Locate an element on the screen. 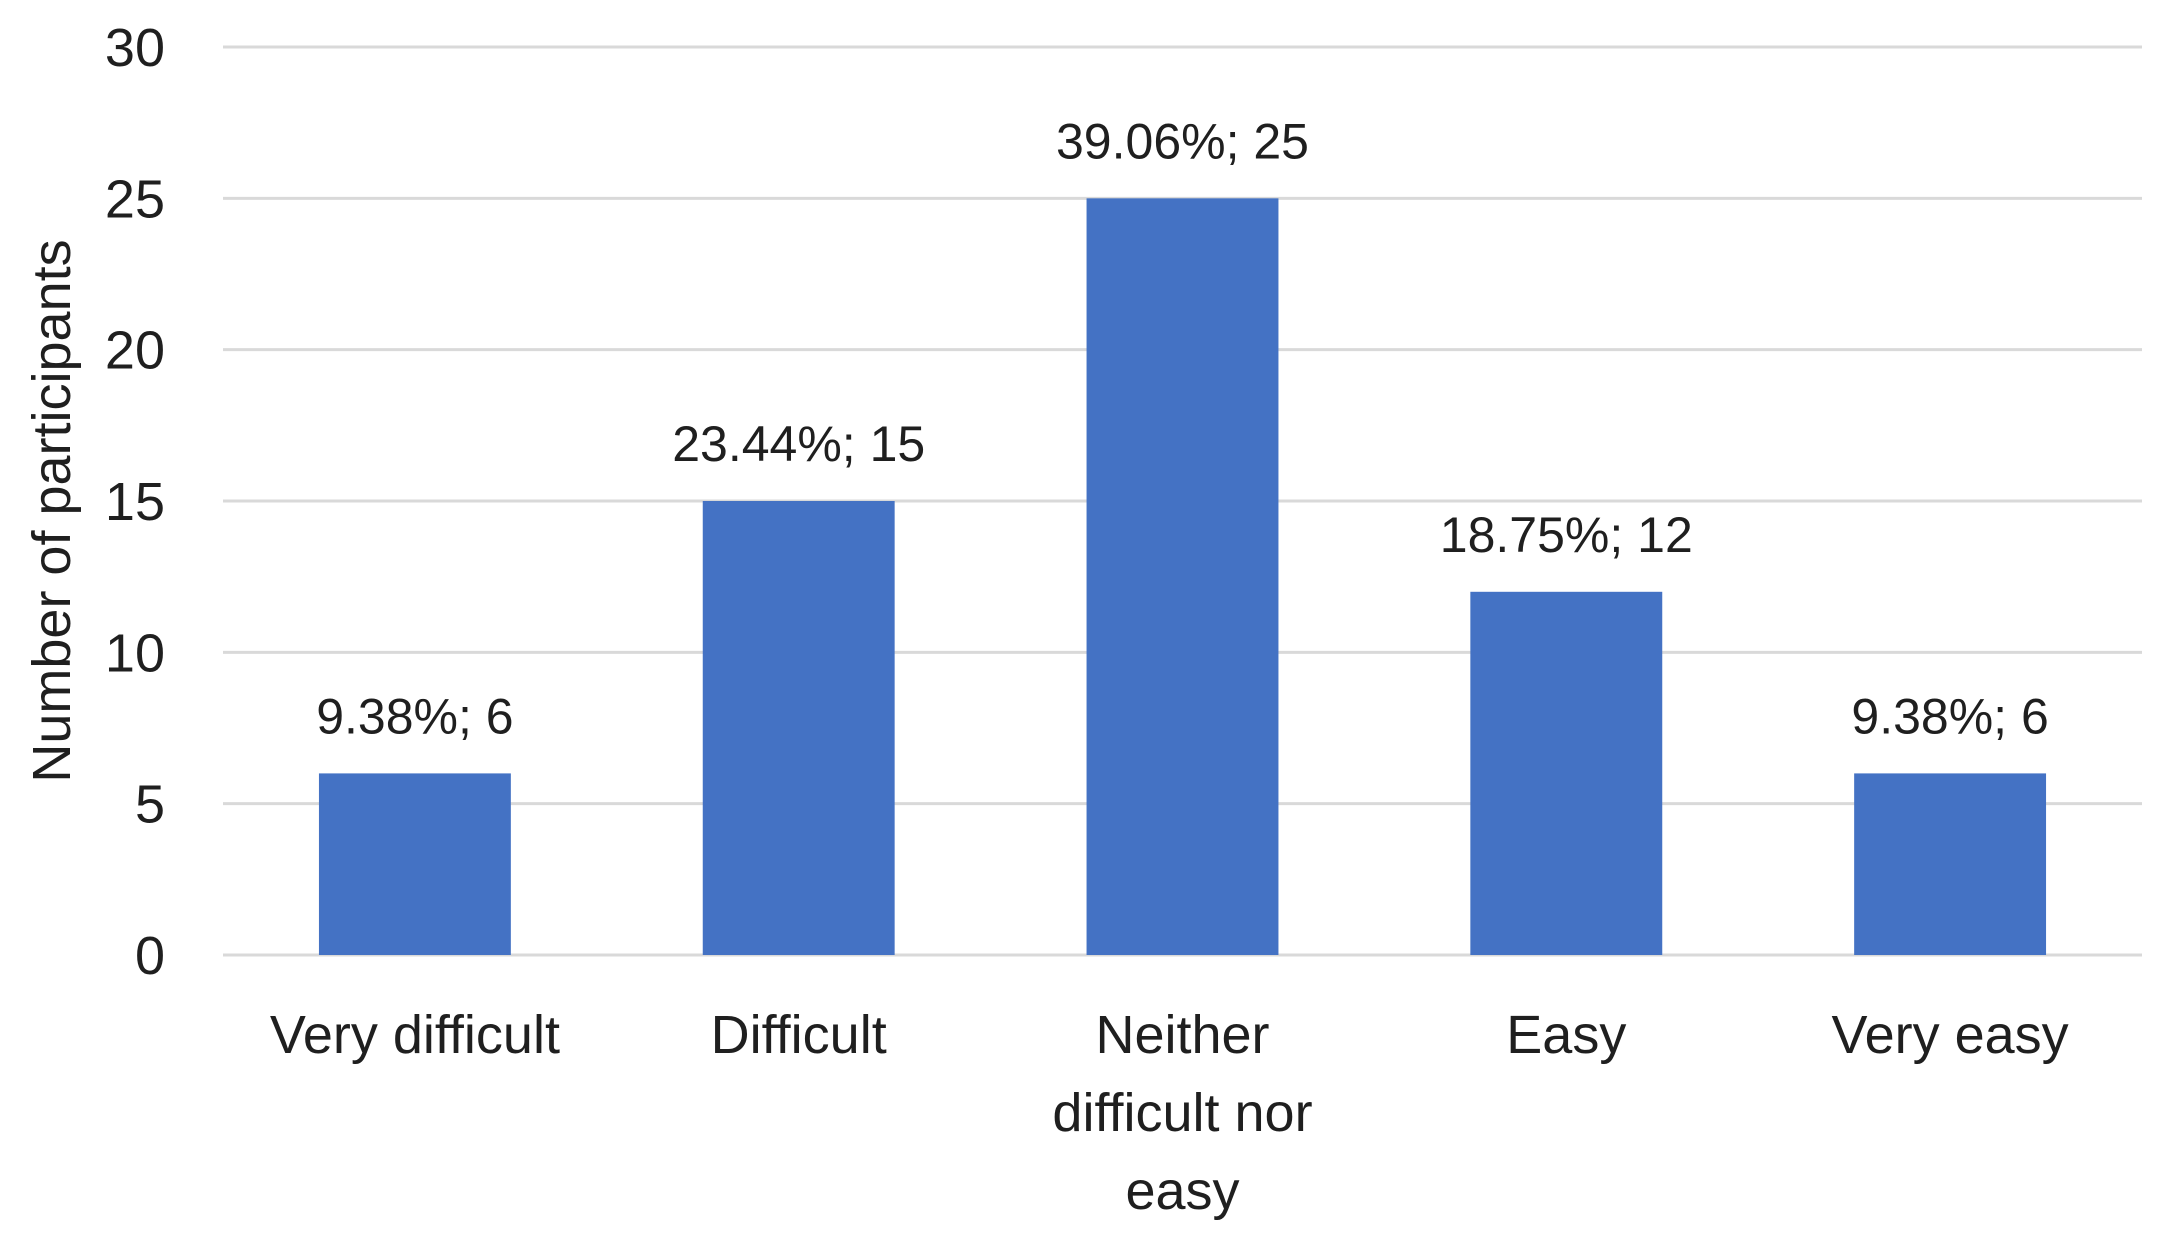  x-category-label: Difficult is located at coordinates (799, 1035).